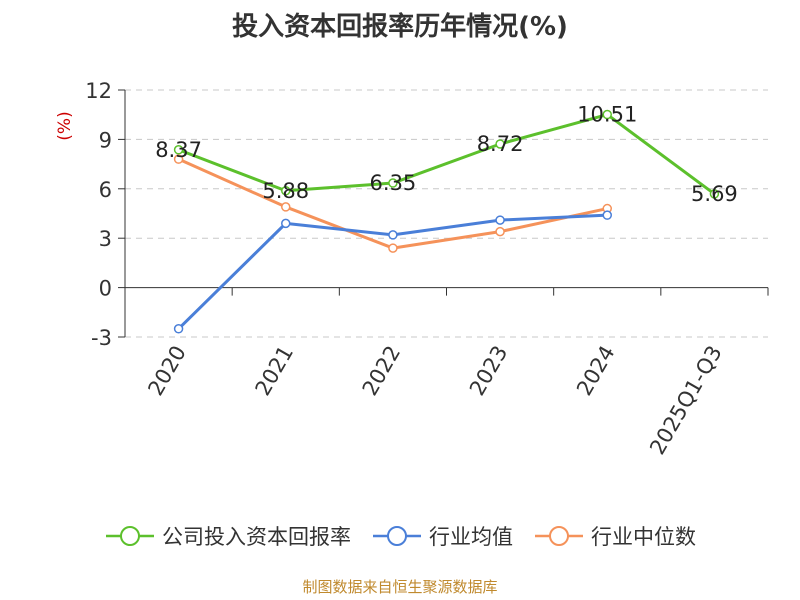 The image size is (800, 600). I want to click on x-tick-label: 2025Q1-Q3, so click(686, 400).